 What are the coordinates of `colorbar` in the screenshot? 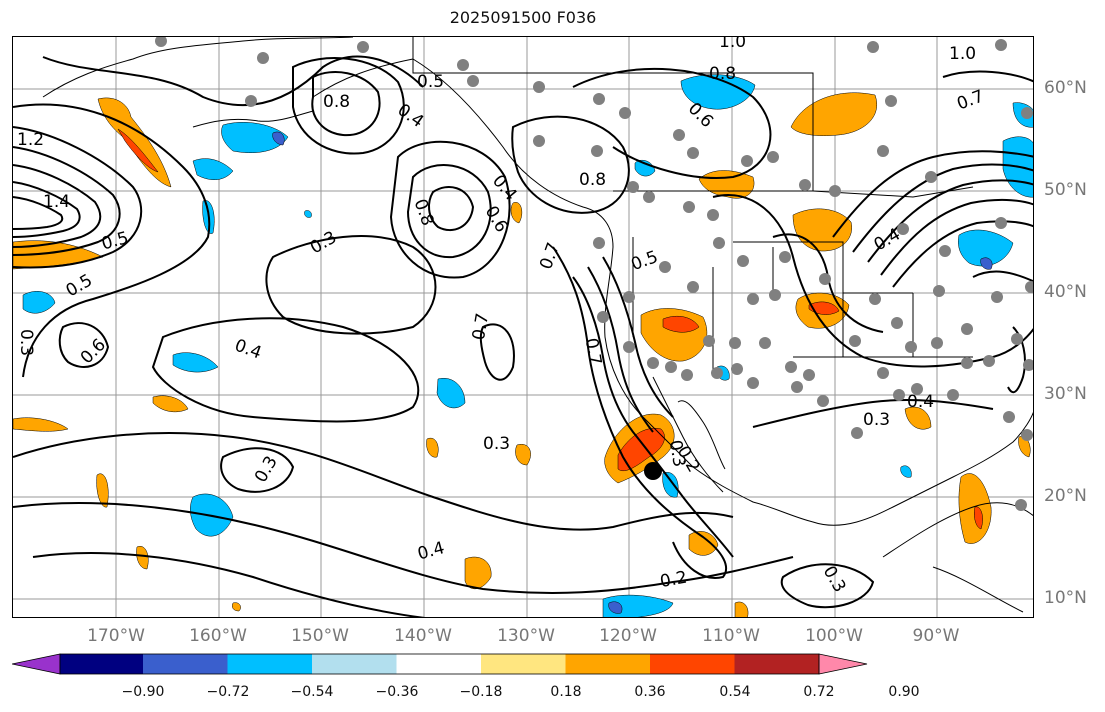 It's located at (440, 664).